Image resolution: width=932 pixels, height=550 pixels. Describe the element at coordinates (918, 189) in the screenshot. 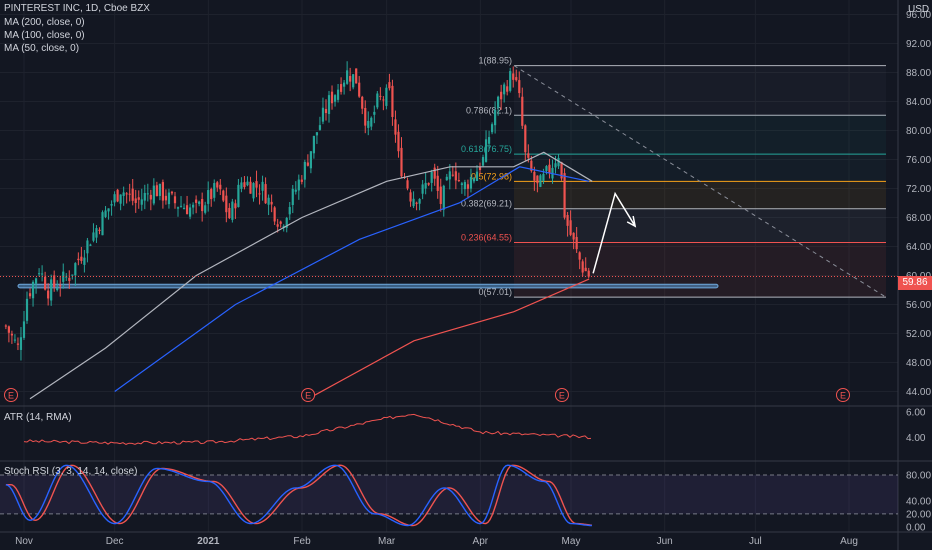

I see `price-axis-tick: 72.00` at that location.